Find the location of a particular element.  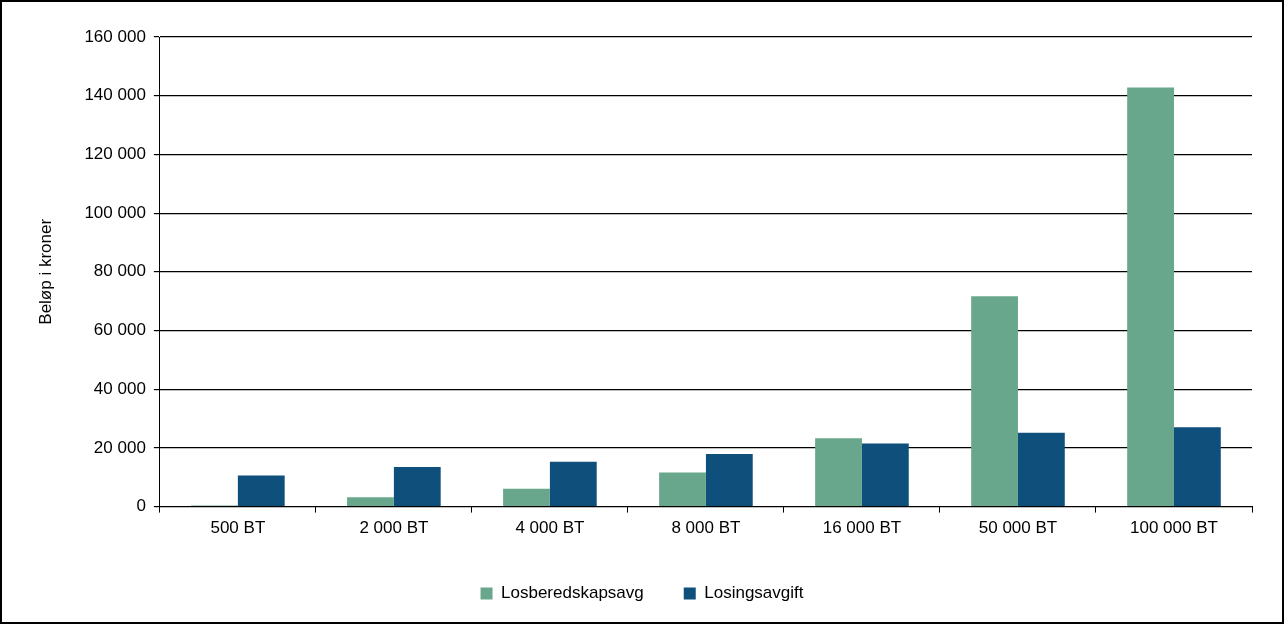

y-tick-label: 140 000 is located at coordinates (115, 95).